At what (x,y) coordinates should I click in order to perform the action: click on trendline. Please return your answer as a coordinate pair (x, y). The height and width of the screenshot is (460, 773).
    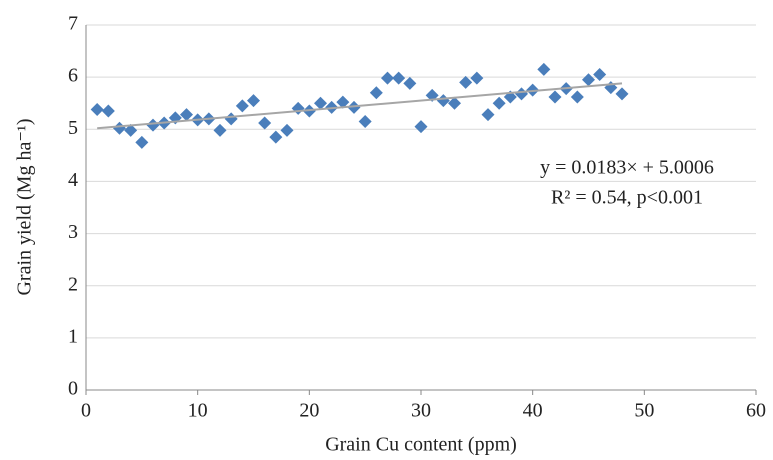
    Looking at the image, I should click on (360, 106).